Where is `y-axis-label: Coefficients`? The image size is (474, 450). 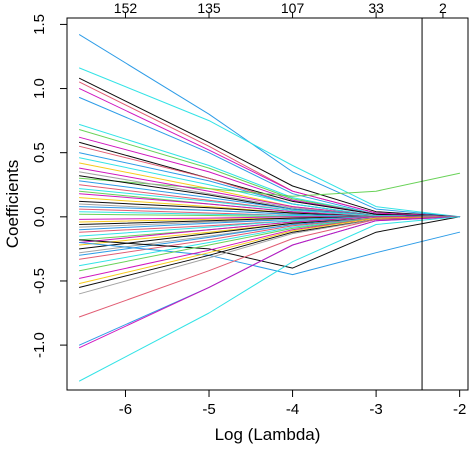
y-axis-label: Coefficients is located at coordinates (12, 204).